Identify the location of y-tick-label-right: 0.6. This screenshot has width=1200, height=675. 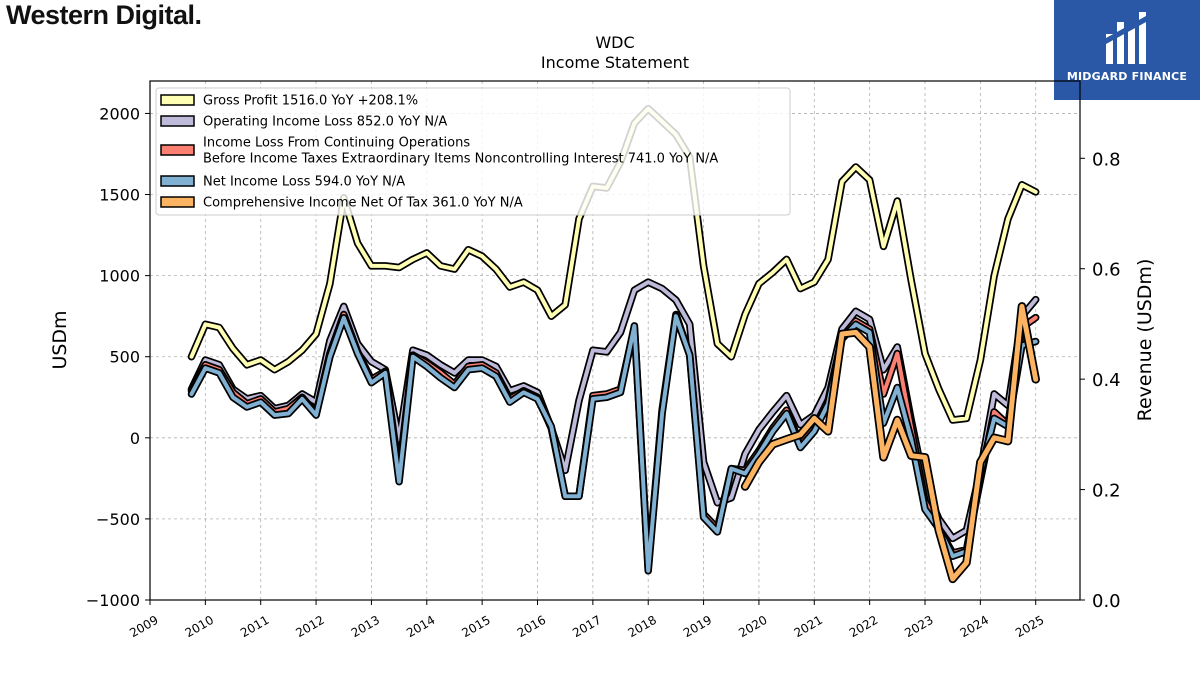
(1106, 270).